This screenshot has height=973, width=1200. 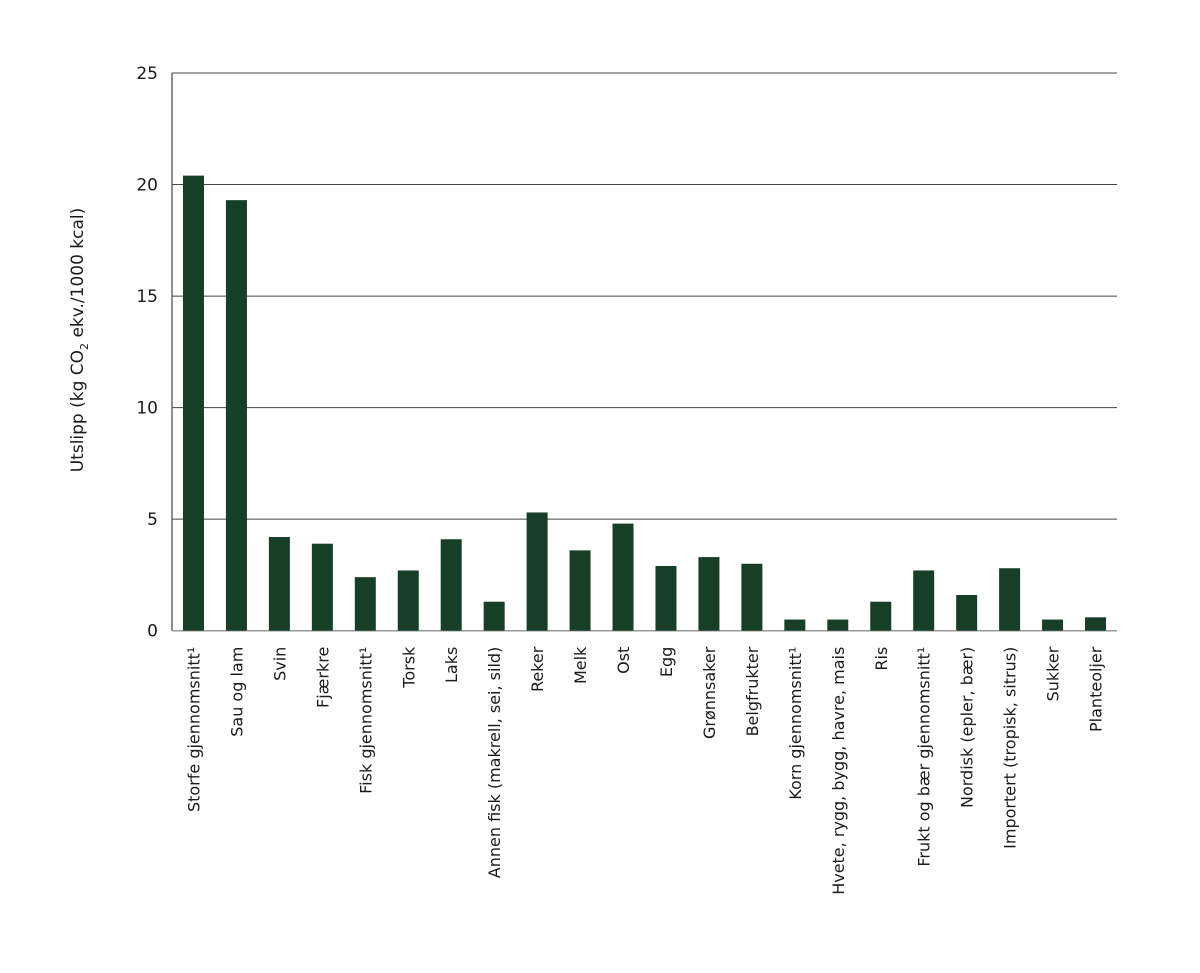 What do you see at coordinates (147, 186) in the screenshot?
I see `y-tick-label: 20` at bounding box center [147, 186].